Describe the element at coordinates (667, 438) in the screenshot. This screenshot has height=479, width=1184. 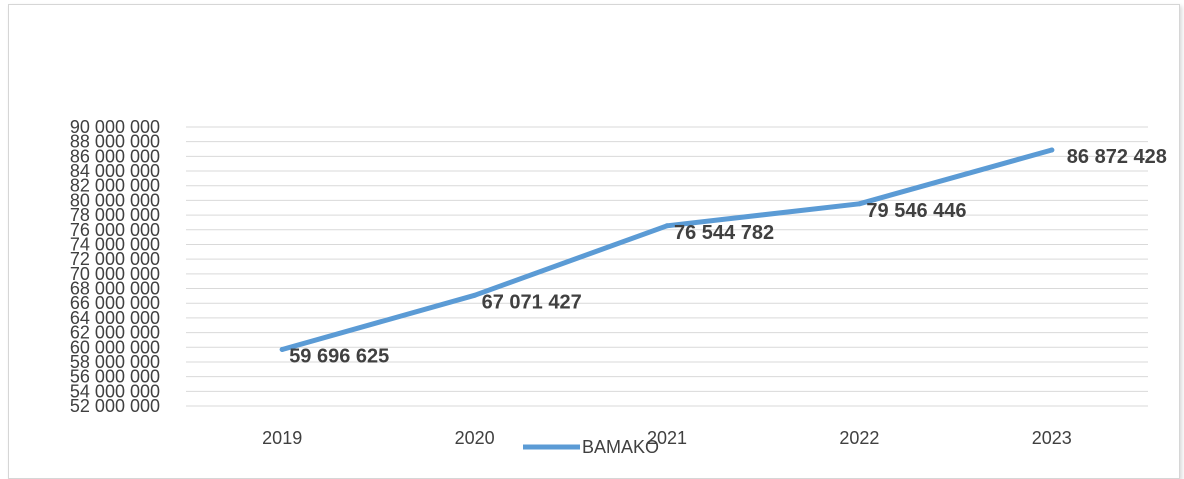
I see `x-tick-label: 2021` at that location.